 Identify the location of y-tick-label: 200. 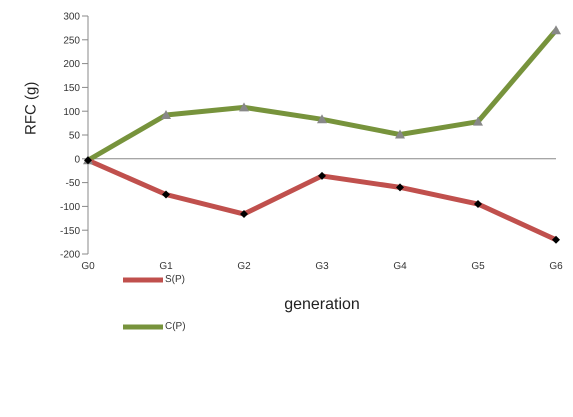
(71, 64).